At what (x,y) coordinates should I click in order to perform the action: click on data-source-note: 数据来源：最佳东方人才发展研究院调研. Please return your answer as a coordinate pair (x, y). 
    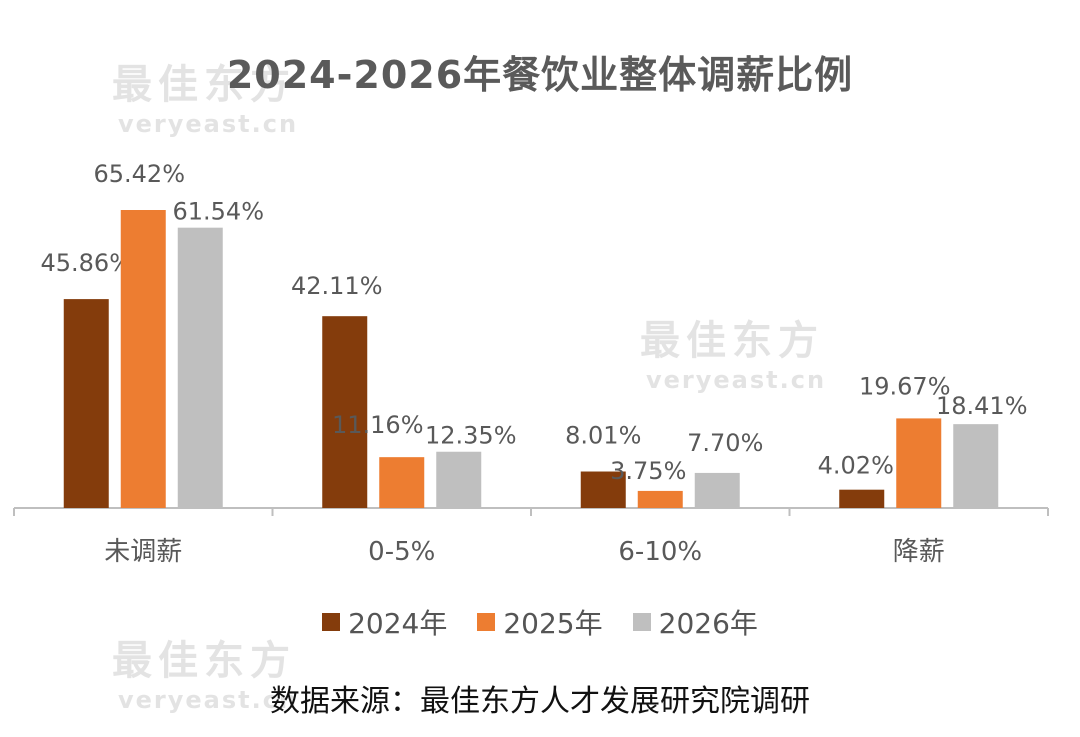
    Looking at the image, I should click on (540, 701).